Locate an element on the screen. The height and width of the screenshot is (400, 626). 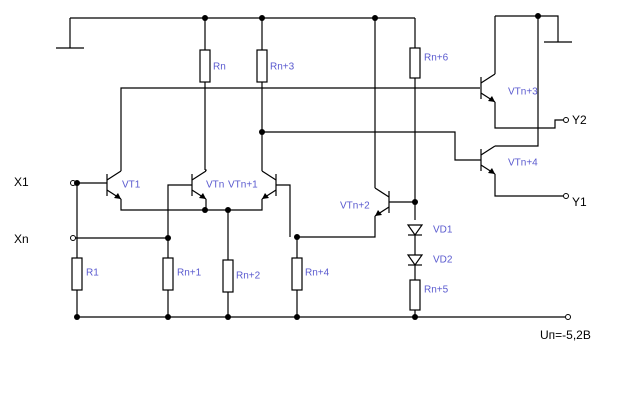
transistor-label: VTn+1 is located at coordinates (243, 185).